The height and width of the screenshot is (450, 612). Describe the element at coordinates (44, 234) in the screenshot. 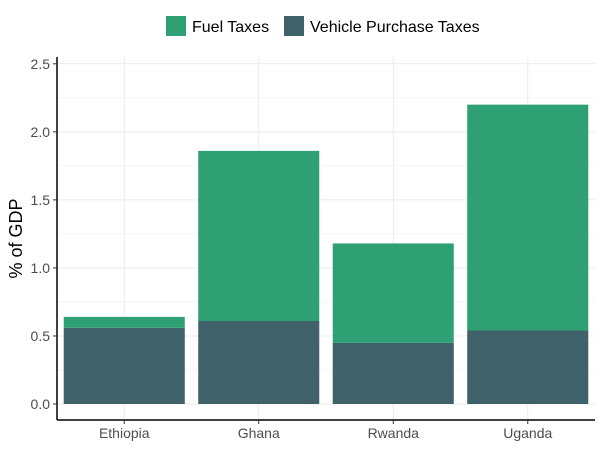

I see `y-axis-ticks: 0.0 0.5 1.0 1.5 2.0 2.5` at that location.